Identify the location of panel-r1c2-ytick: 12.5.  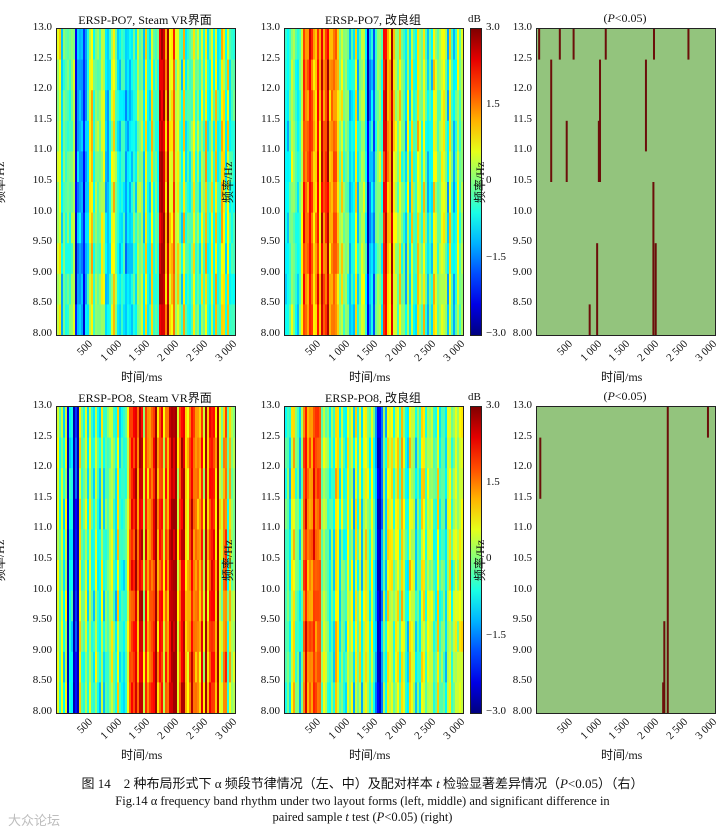
(270, 57).